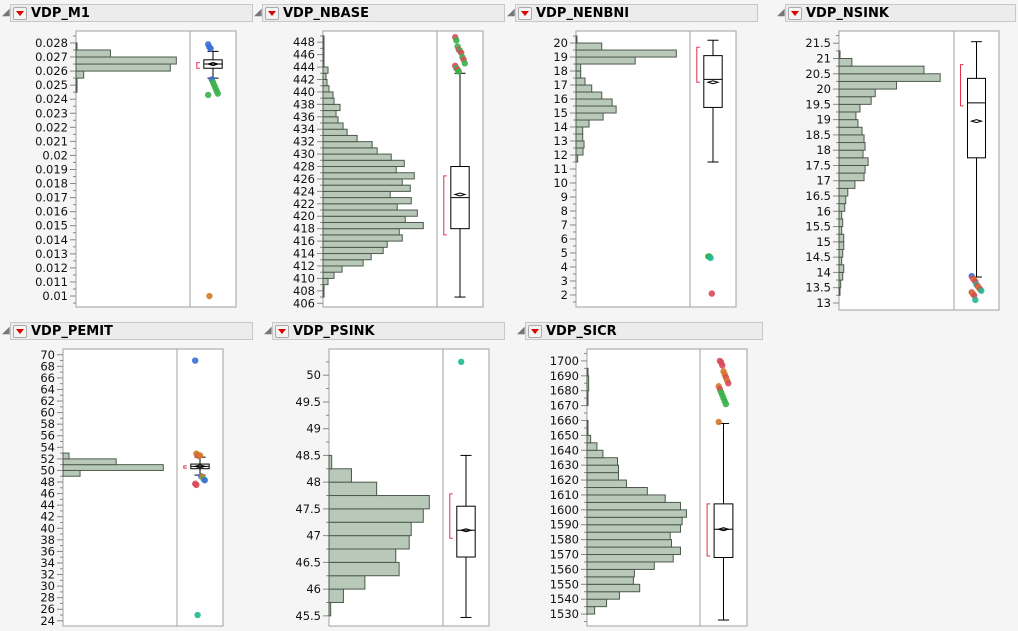 The image size is (1018, 631). Describe the element at coordinates (560, 85) in the screenshot. I see `tick-label: 17` at that location.